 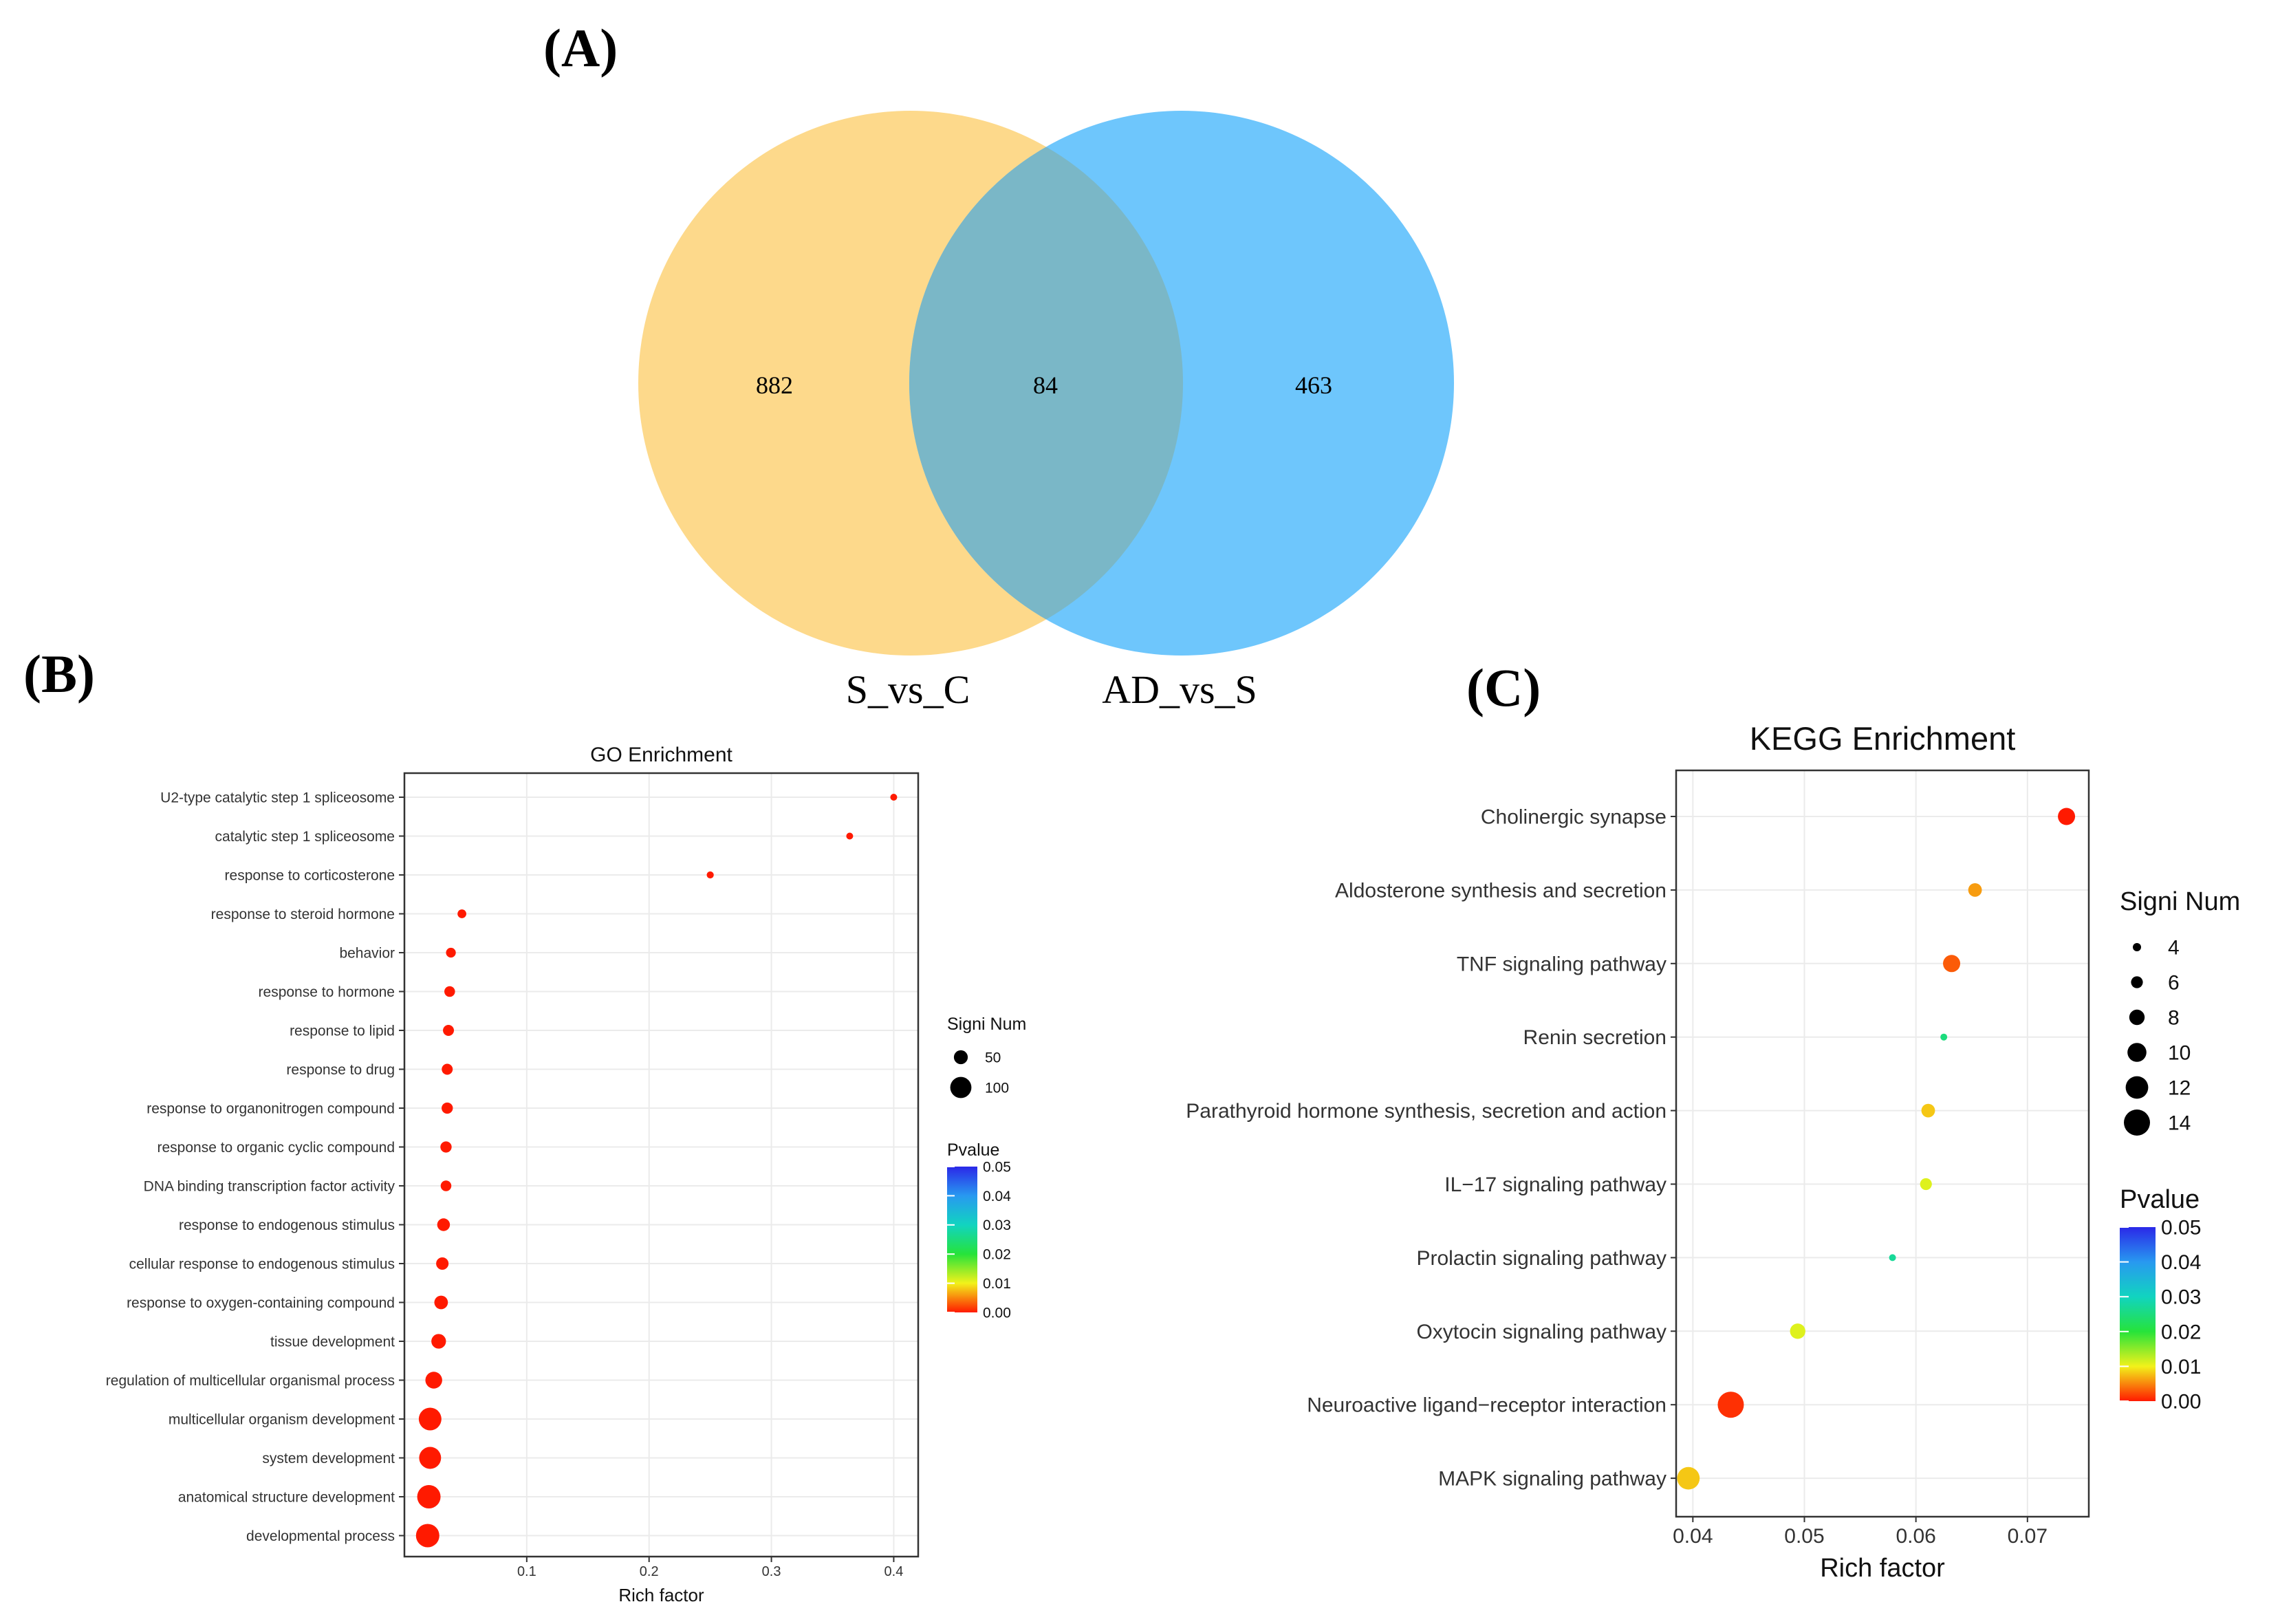 What do you see at coordinates (997, 1167) in the screenshot?
I see `go-color-label-0: 0.05` at bounding box center [997, 1167].